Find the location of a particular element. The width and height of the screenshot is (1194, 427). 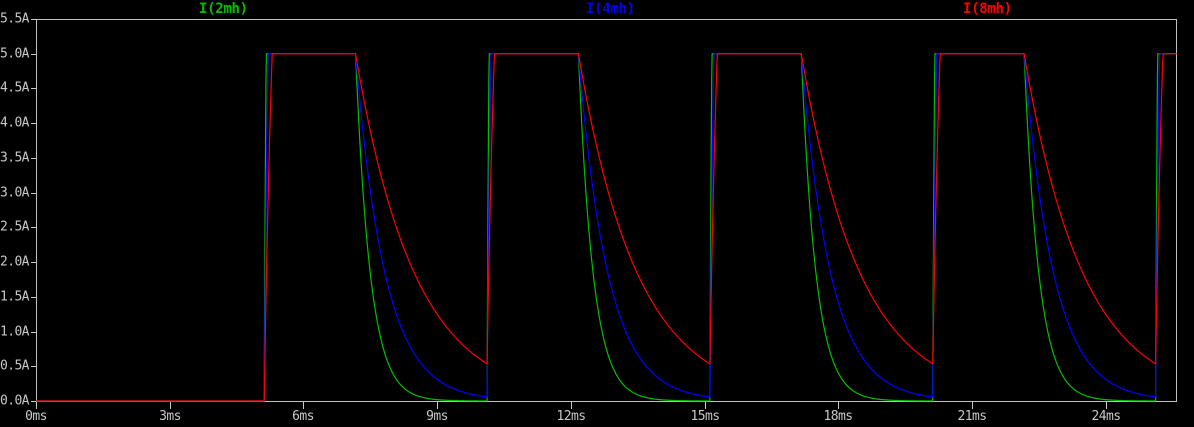

x-tick-label: 15ms is located at coordinates (705, 416).